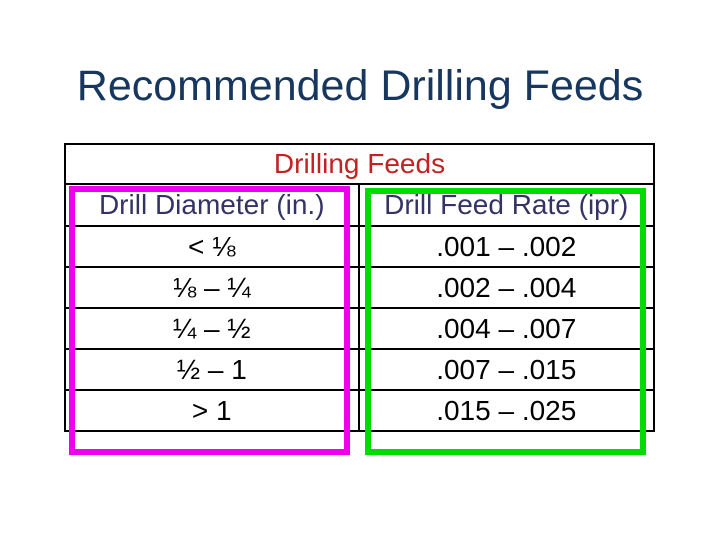 This screenshot has height=540, width=720. Describe the element at coordinates (213, 328) in the screenshot. I see `cell-drill-diameter: ¼ – ½` at that location.